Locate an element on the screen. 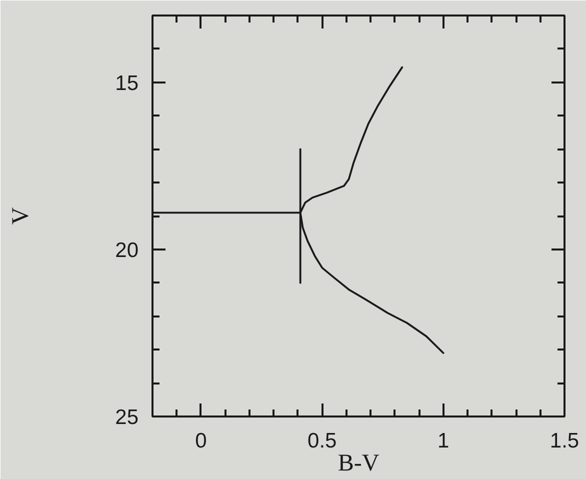 The height and width of the screenshot is (479, 586). x-axis-title: B-V is located at coordinates (359, 463).